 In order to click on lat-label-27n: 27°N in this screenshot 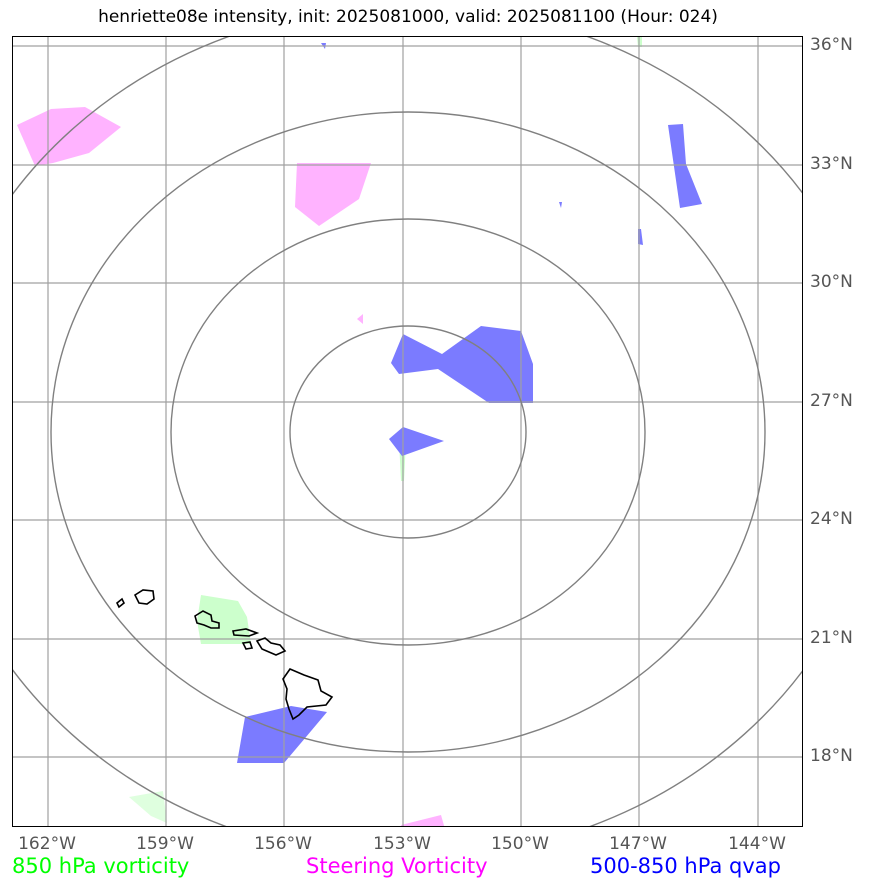, I will do `click(831, 401)`.